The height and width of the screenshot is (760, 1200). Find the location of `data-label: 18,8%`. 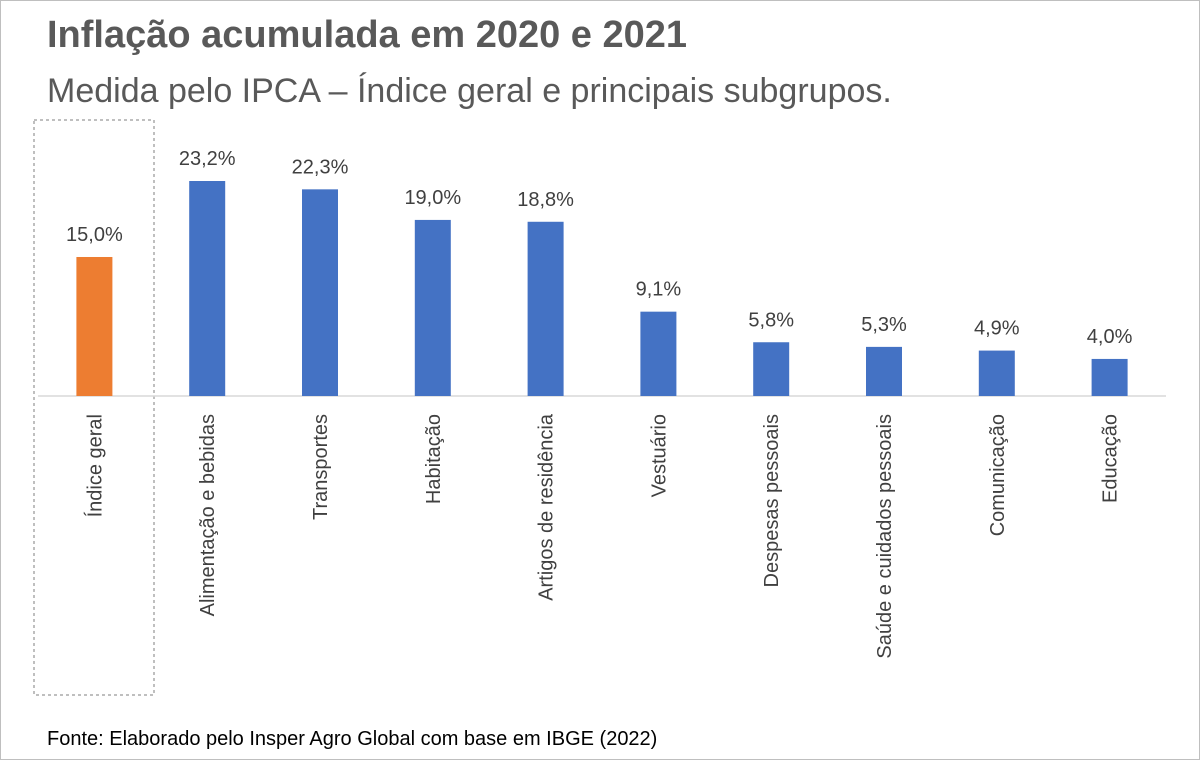

data-label: 18,8% is located at coordinates (545, 200).